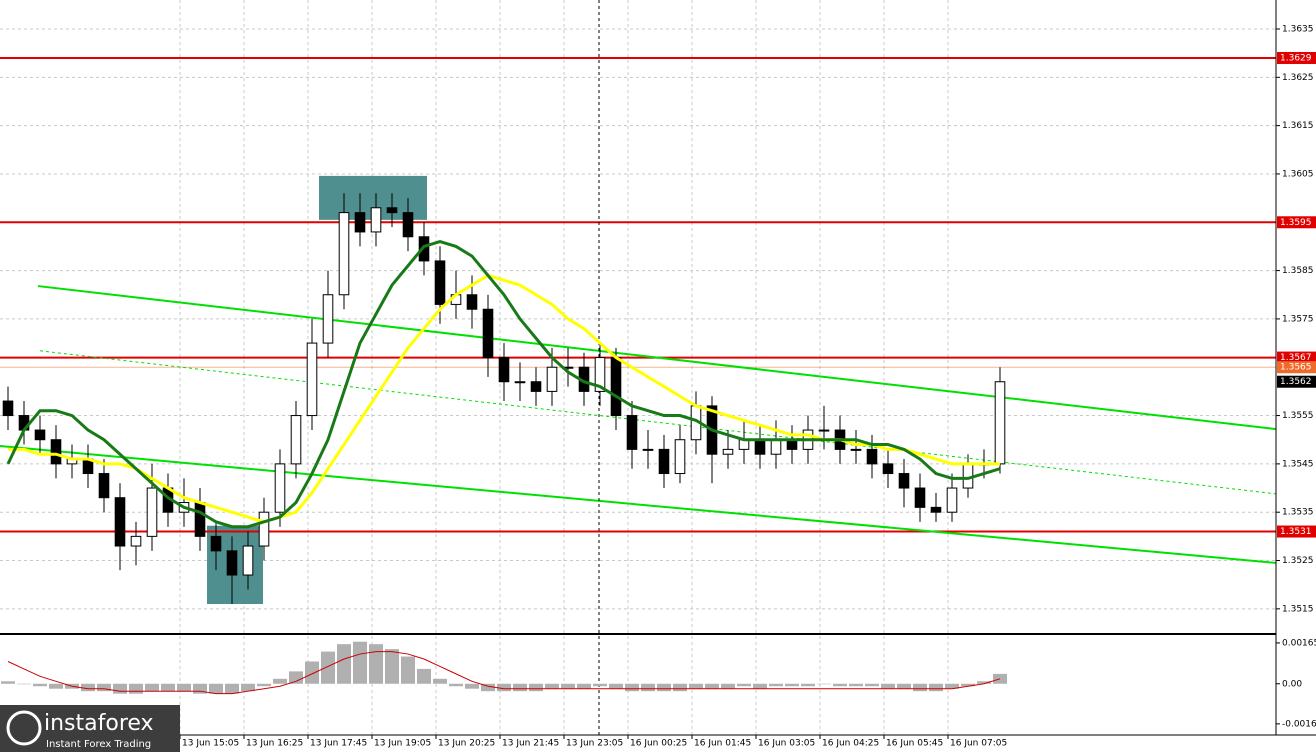  Describe the element at coordinates (1296, 382) in the screenshot. I see `last-price-label: 1.3562` at that location.